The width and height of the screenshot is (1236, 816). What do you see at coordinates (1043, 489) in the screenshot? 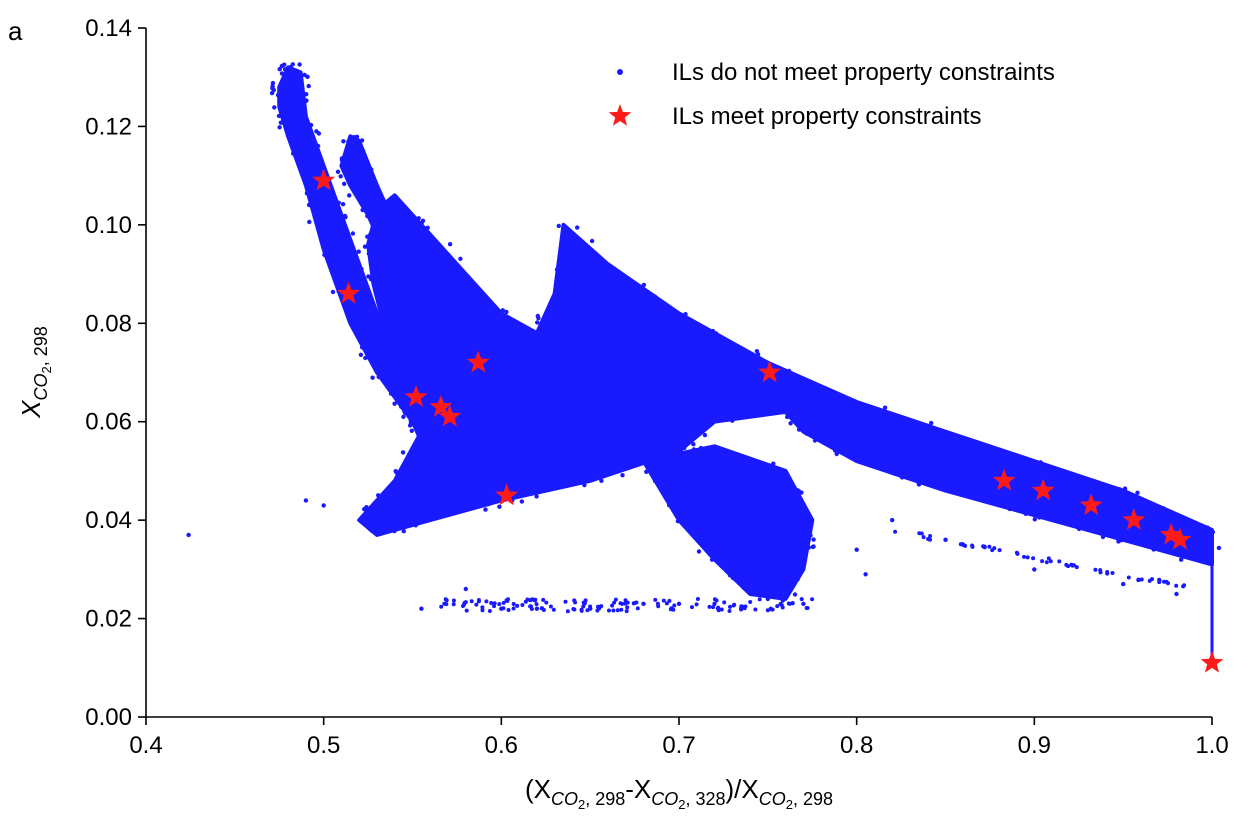
I see `red-star-point` at bounding box center [1043, 489].